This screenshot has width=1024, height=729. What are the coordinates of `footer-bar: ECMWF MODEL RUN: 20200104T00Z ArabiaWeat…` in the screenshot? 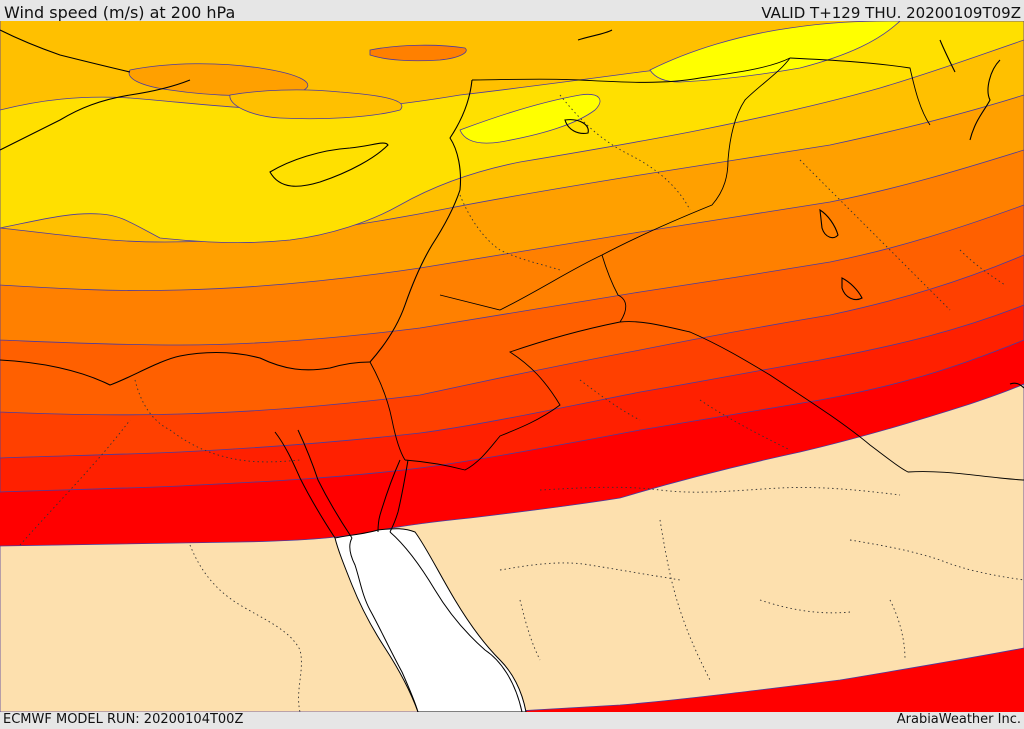 It's located at (512, 720).